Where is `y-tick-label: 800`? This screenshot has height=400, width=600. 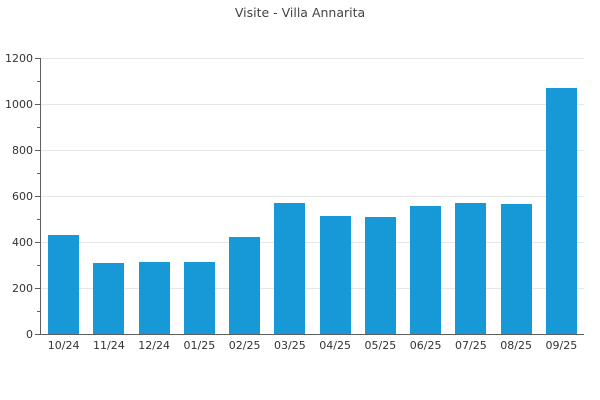 y-tick-label: 800 is located at coordinates (22, 150).